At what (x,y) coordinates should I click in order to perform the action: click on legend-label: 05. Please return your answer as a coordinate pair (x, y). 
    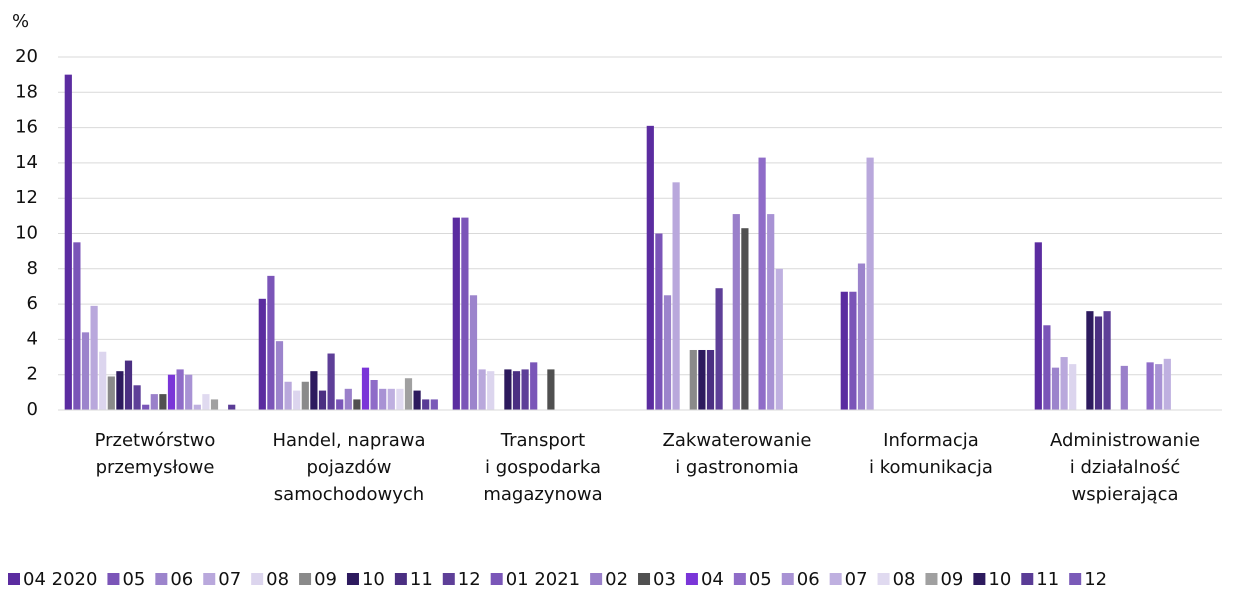
    Looking at the image, I should click on (760, 579).